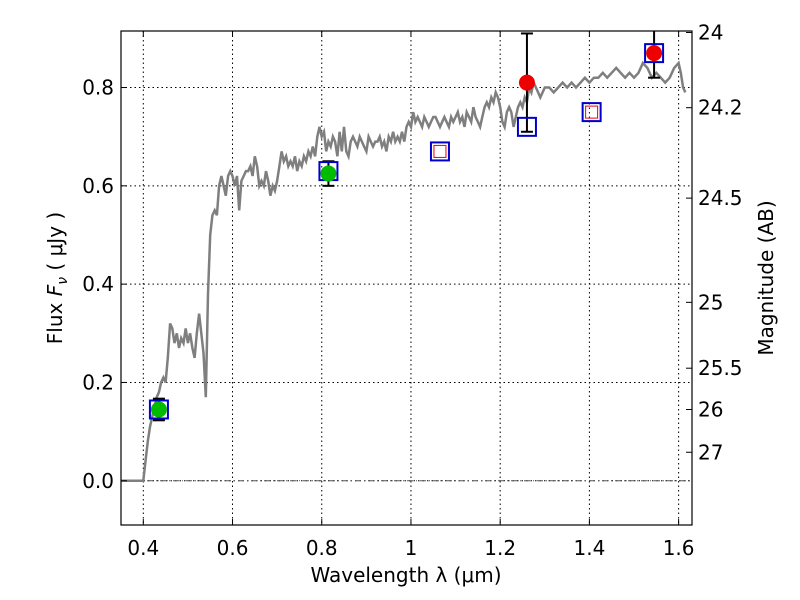  What do you see at coordinates (98, 284) in the screenshot?
I see `y-tick-label: 0.4` at bounding box center [98, 284].